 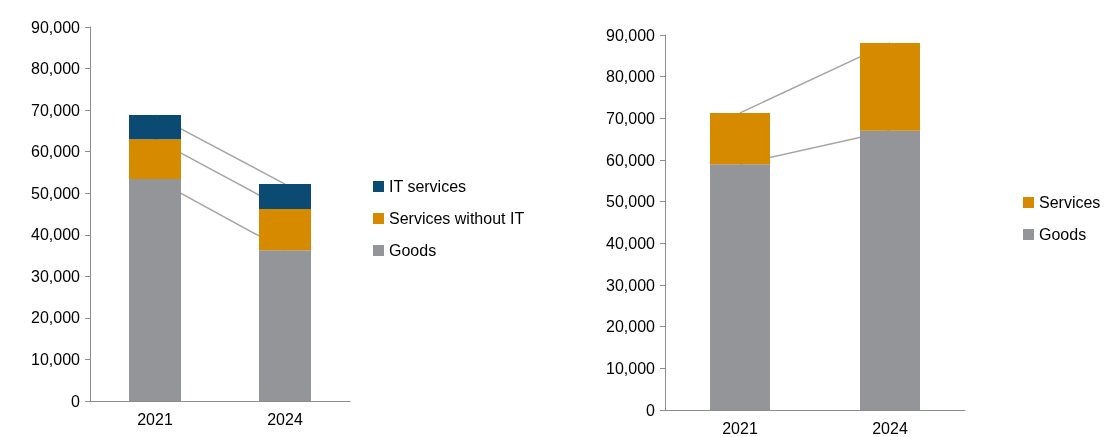 I want to click on legend-label: Services, so click(x=1070, y=202).